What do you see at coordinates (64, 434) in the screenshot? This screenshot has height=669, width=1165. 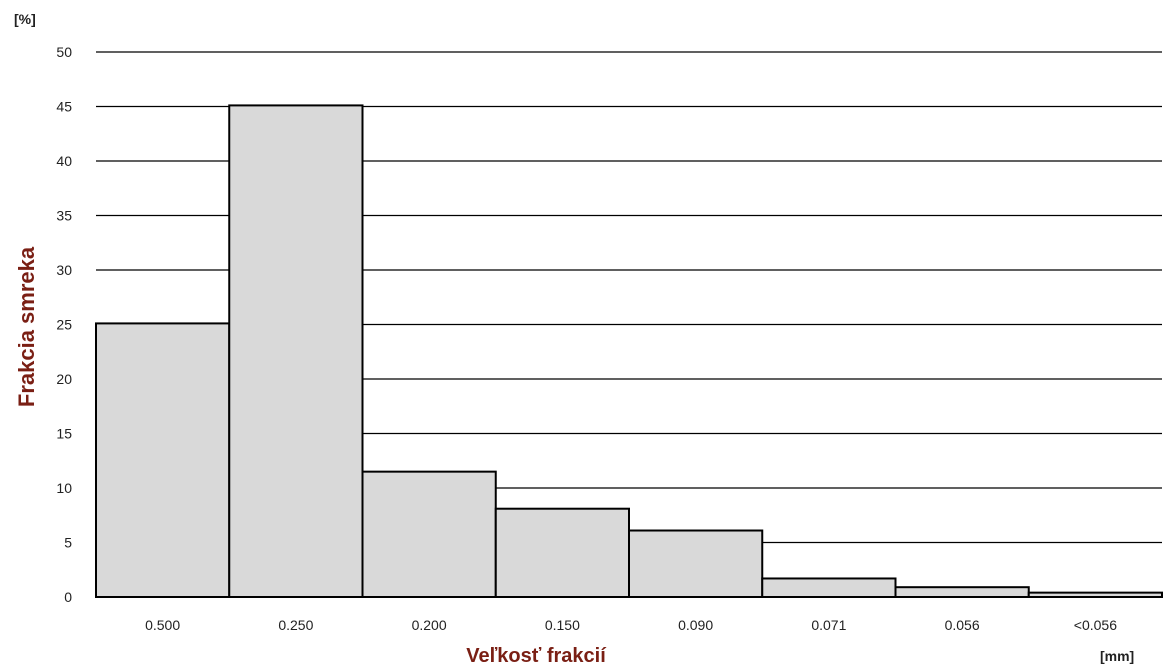 I see `y-tick-label: 15` at bounding box center [64, 434].